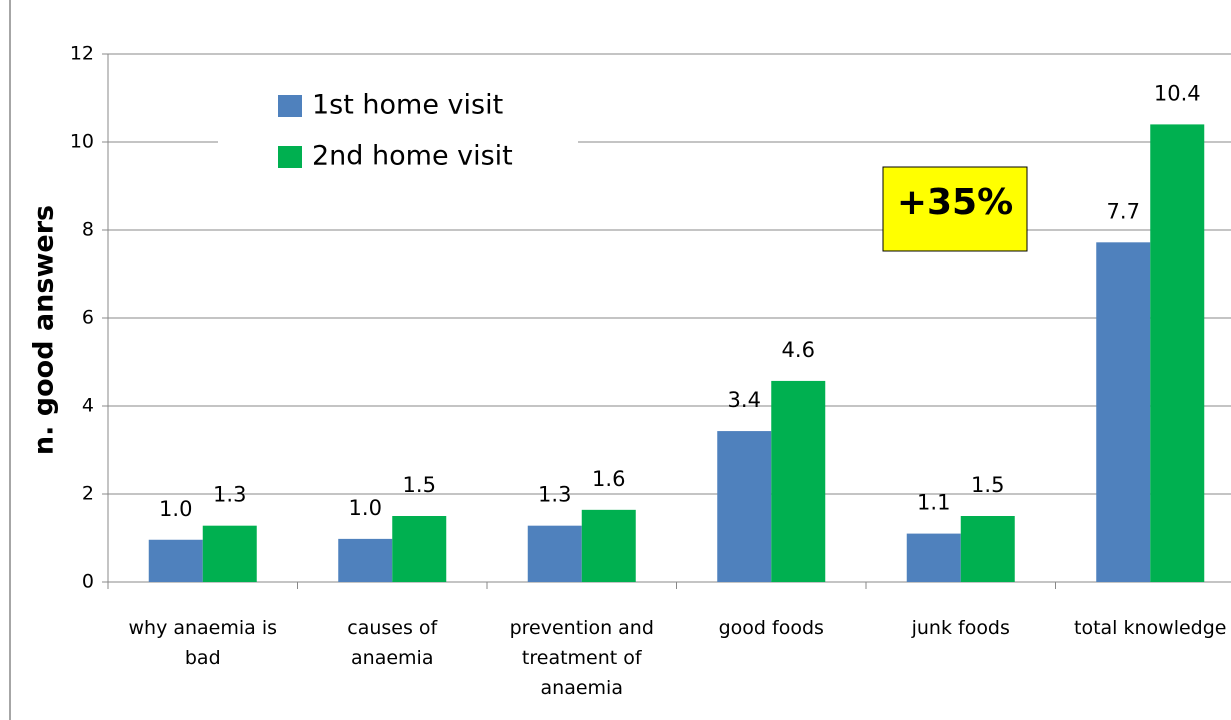  I want to click on data-label: 3.4, so click(744, 400).